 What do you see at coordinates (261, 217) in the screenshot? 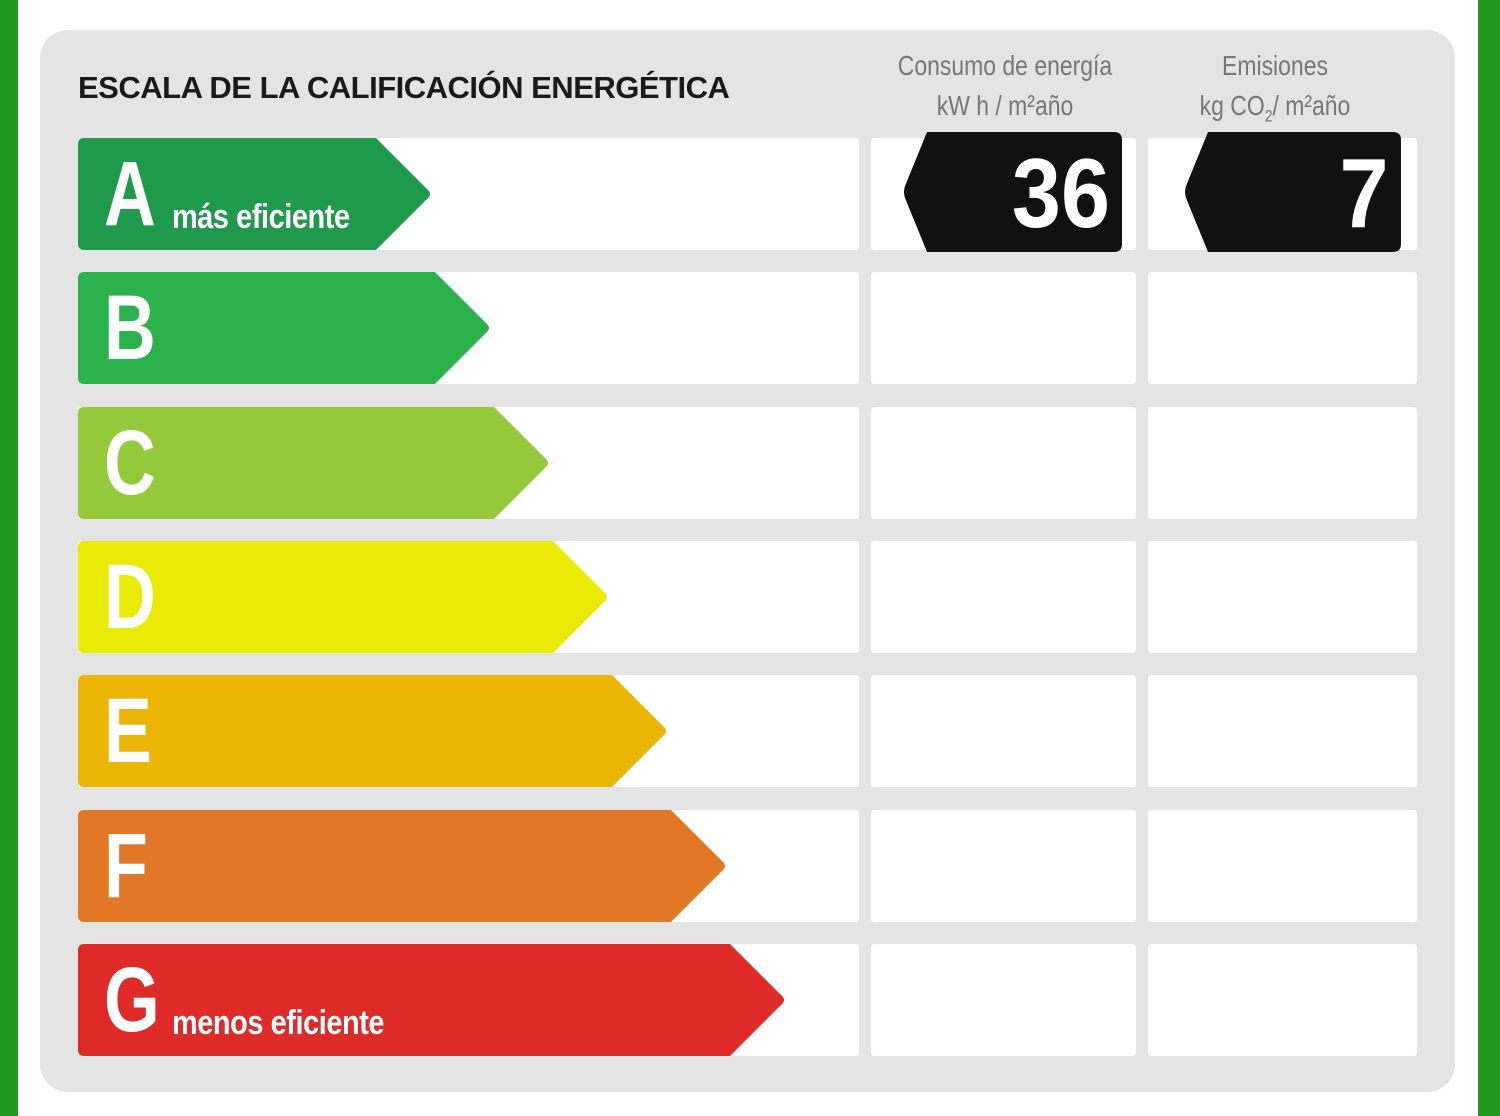
I see `rating-sublabel-a: más eficiente` at bounding box center [261, 217].